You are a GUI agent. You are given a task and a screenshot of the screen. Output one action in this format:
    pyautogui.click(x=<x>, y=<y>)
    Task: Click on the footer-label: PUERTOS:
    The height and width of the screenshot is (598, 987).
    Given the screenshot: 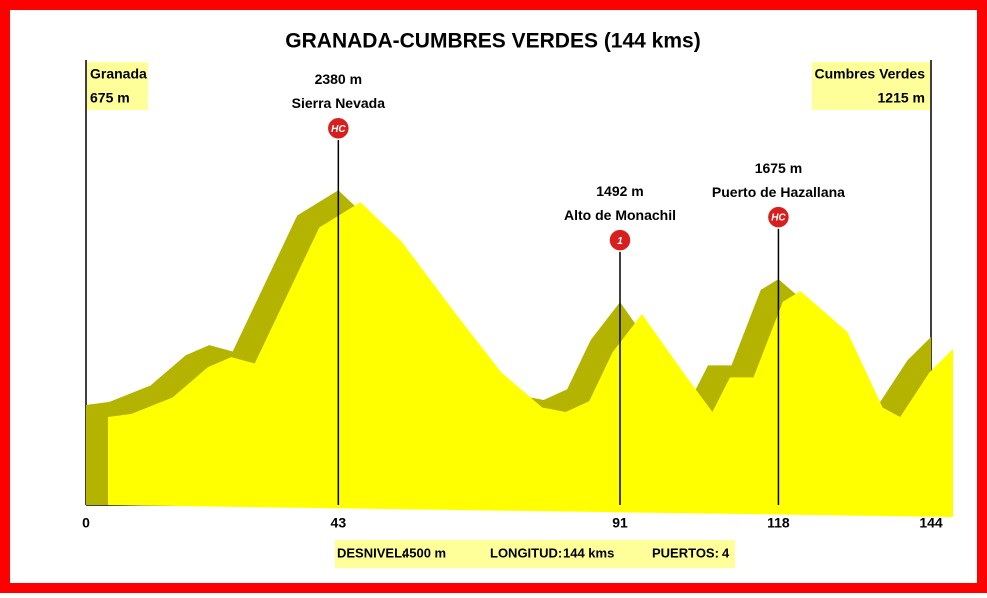 What is the action you would take?
    pyautogui.click(x=685, y=552)
    